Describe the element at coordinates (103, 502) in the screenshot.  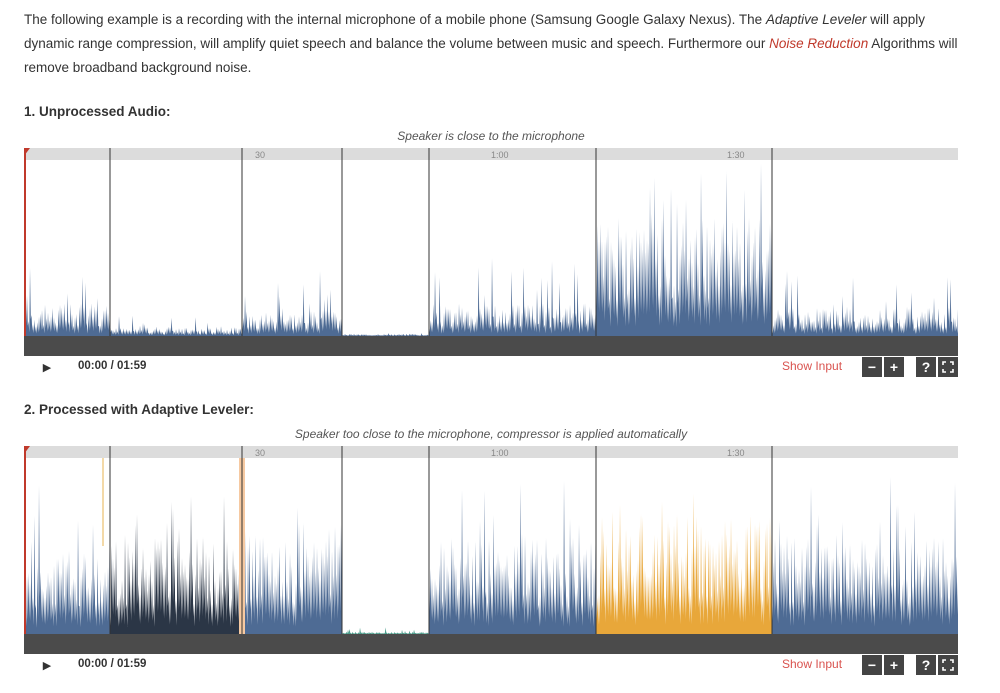
I see `highlight-strip` at that location.